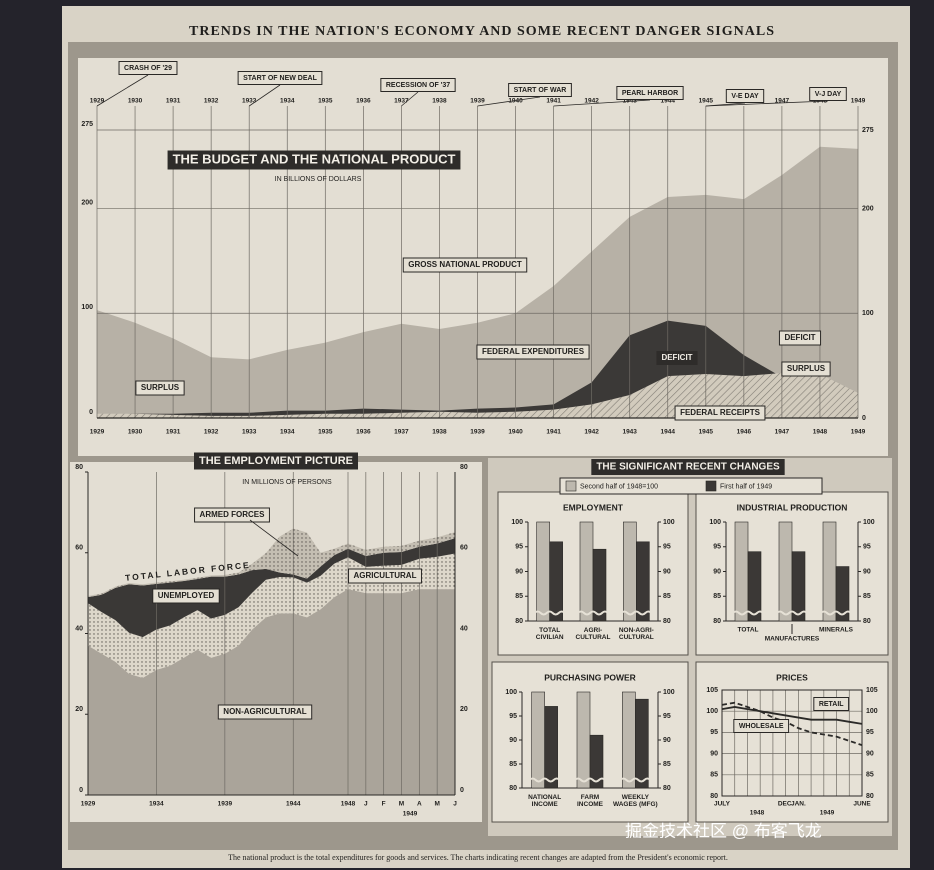 Image resolution: width=934 pixels, height=870 pixels. I want to click on x-tick-label: 1940, so click(515, 432).